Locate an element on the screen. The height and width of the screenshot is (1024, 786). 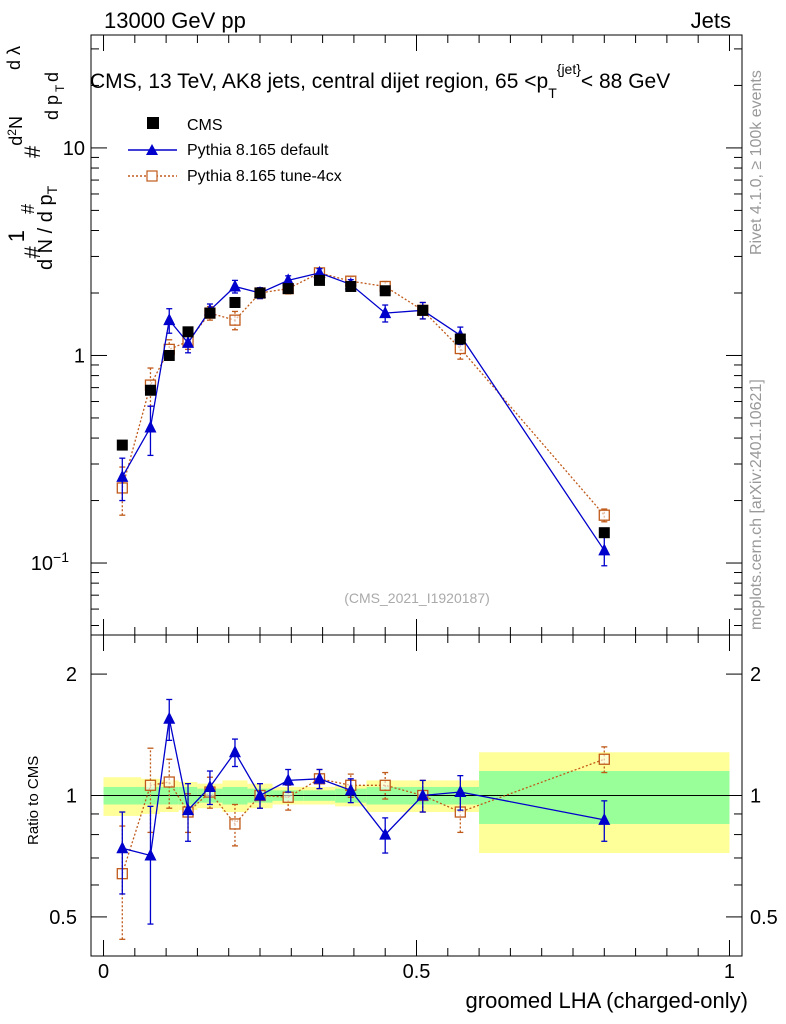
ratio-ytick-label-right-0: 0.5 is located at coordinates (764, 918).